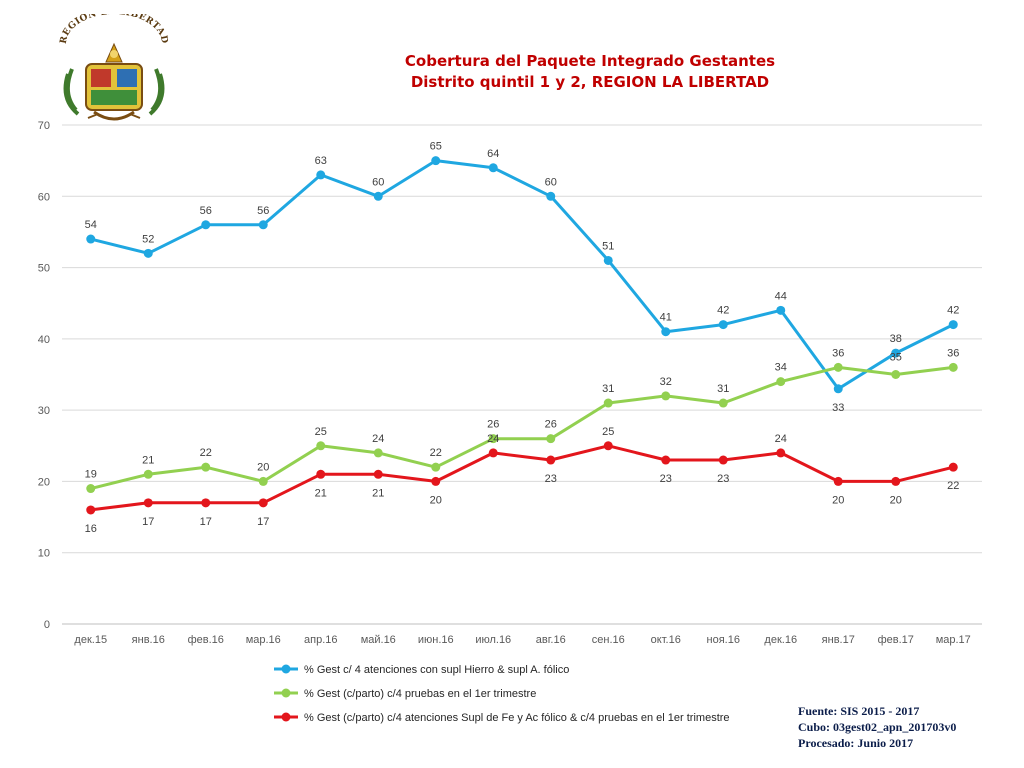 Image resolution: width=1024 pixels, height=768 pixels. Describe the element at coordinates (522, 478) in the screenshot. I see `series-line` at that location.